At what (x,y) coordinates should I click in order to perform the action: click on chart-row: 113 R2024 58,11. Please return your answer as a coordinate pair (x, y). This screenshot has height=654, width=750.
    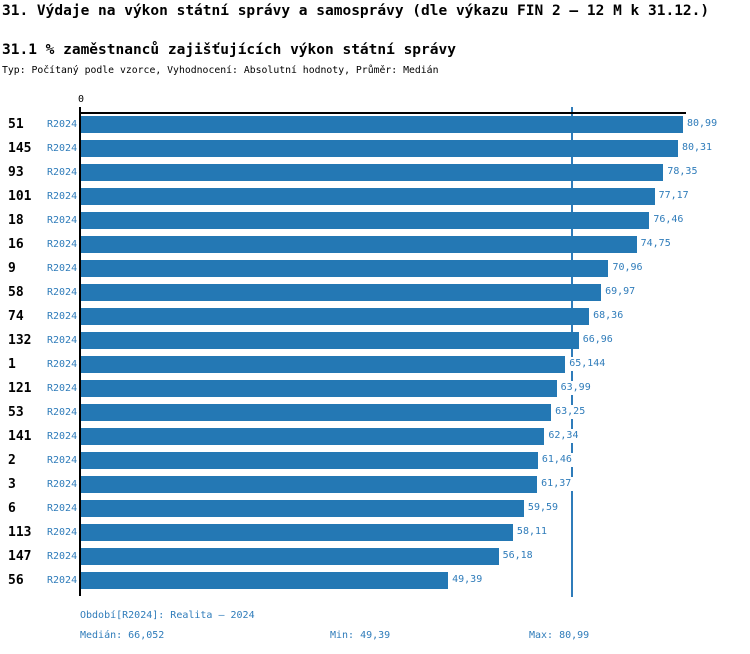
    Looking at the image, I should click on (375, 532).